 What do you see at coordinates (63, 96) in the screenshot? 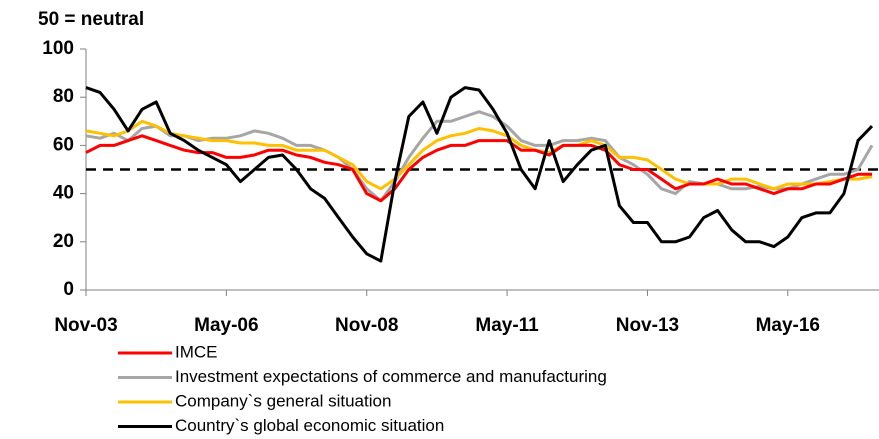
I see `y-tick-label: 80` at bounding box center [63, 96].